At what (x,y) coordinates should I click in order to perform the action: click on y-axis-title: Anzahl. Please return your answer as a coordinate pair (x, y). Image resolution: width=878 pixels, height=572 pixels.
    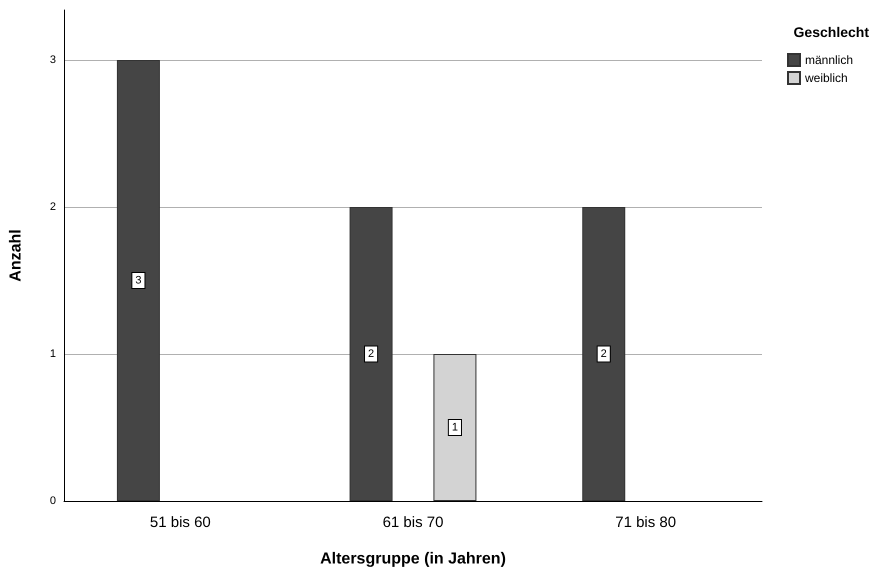
    Looking at the image, I should click on (16, 255).